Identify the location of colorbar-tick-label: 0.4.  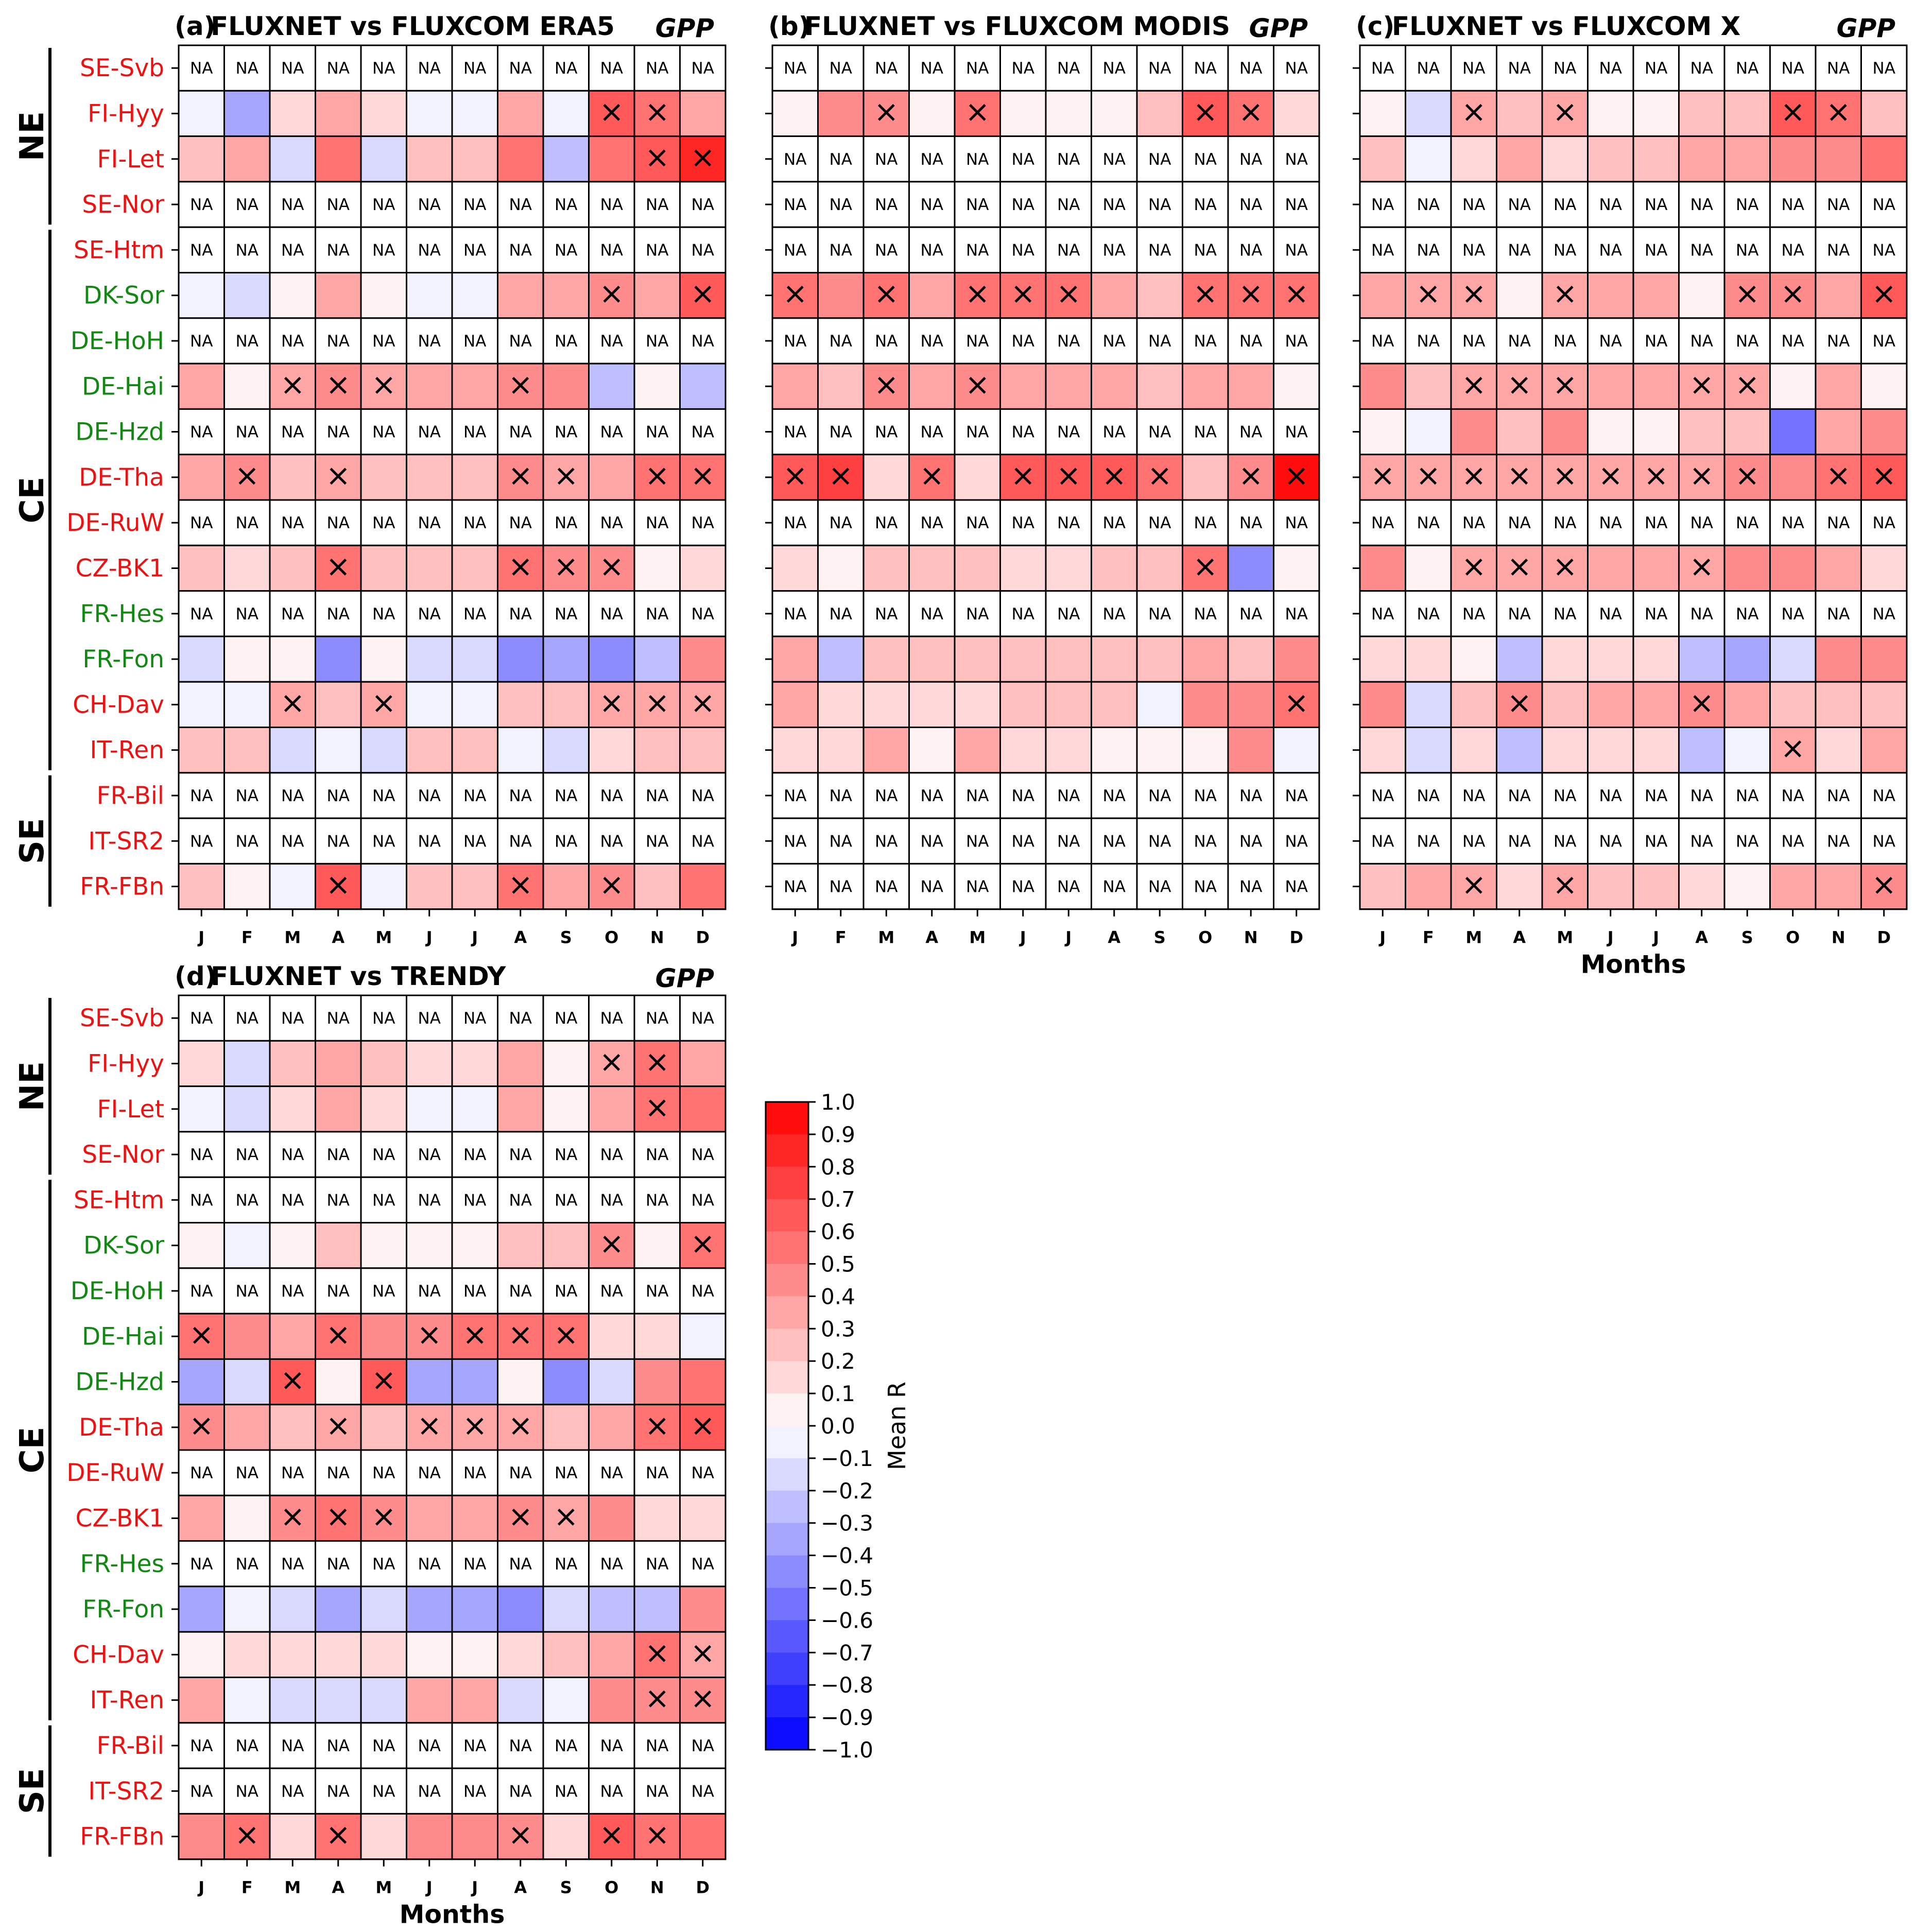
(838, 1297).